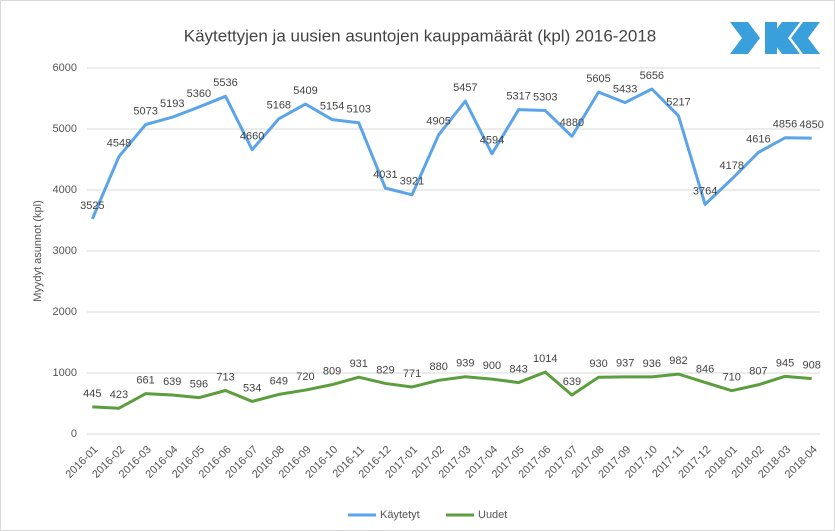 The height and width of the screenshot is (531, 835). I want to click on logo, so click(775, 38).